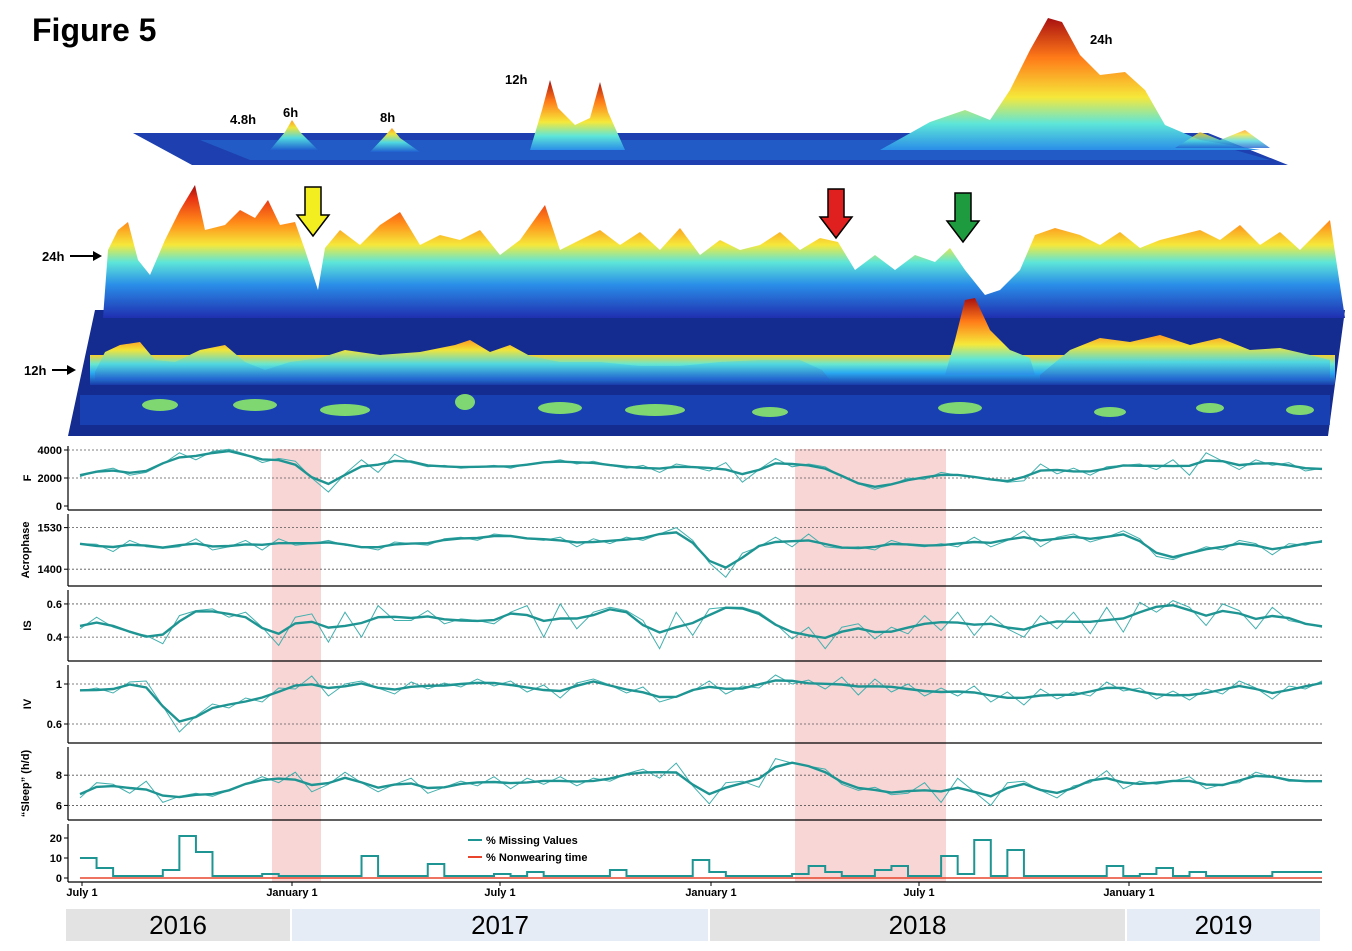 This screenshot has height=951, width=1352. I want to click on series-smooth-IV, so click(701, 701).